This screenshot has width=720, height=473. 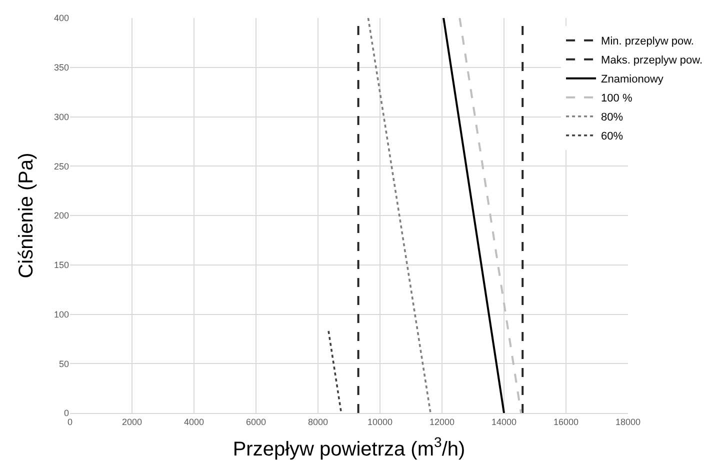 What do you see at coordinates (612, 118) in the screenshot?
I see `legend-label: 80%` at bounding box center [612, 118].